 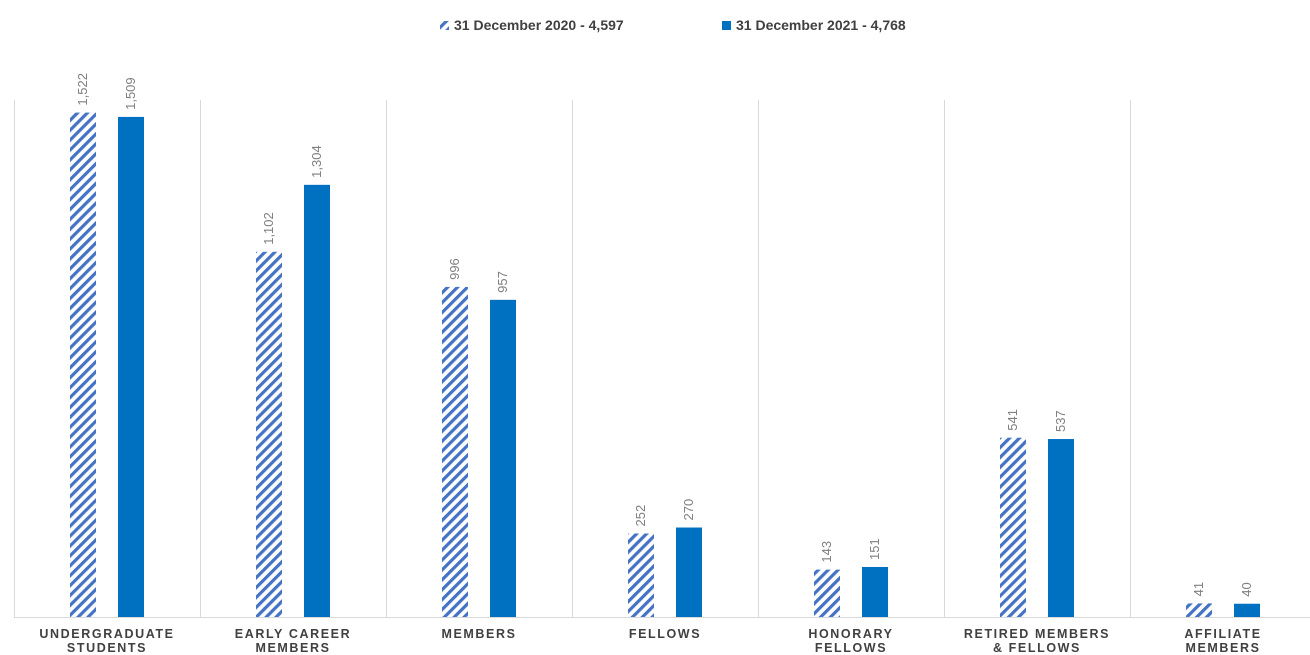 I want to click on value-label-2021: 151, so click(x=874, y=549).